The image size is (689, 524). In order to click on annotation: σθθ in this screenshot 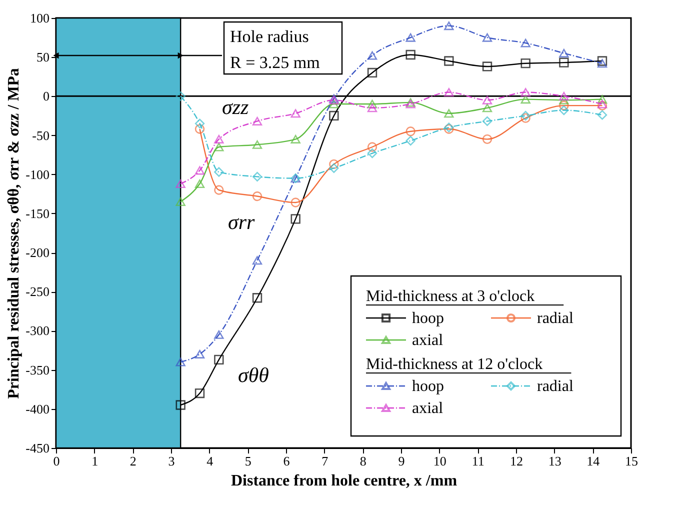, I will do `click(253, 375)`.